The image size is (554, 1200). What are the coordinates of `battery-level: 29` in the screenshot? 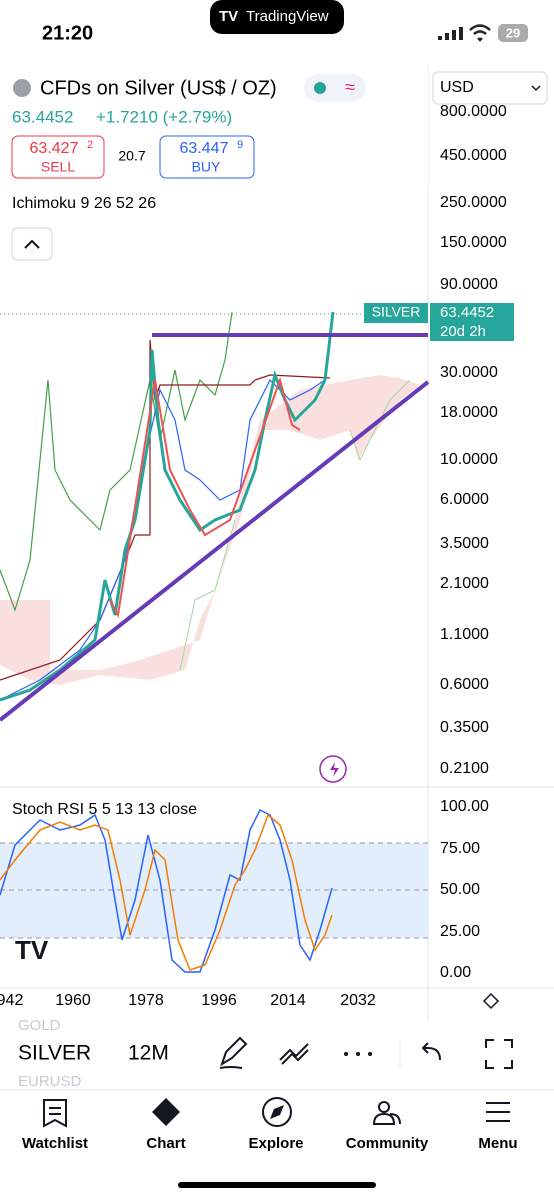 It's located at (513, 32).